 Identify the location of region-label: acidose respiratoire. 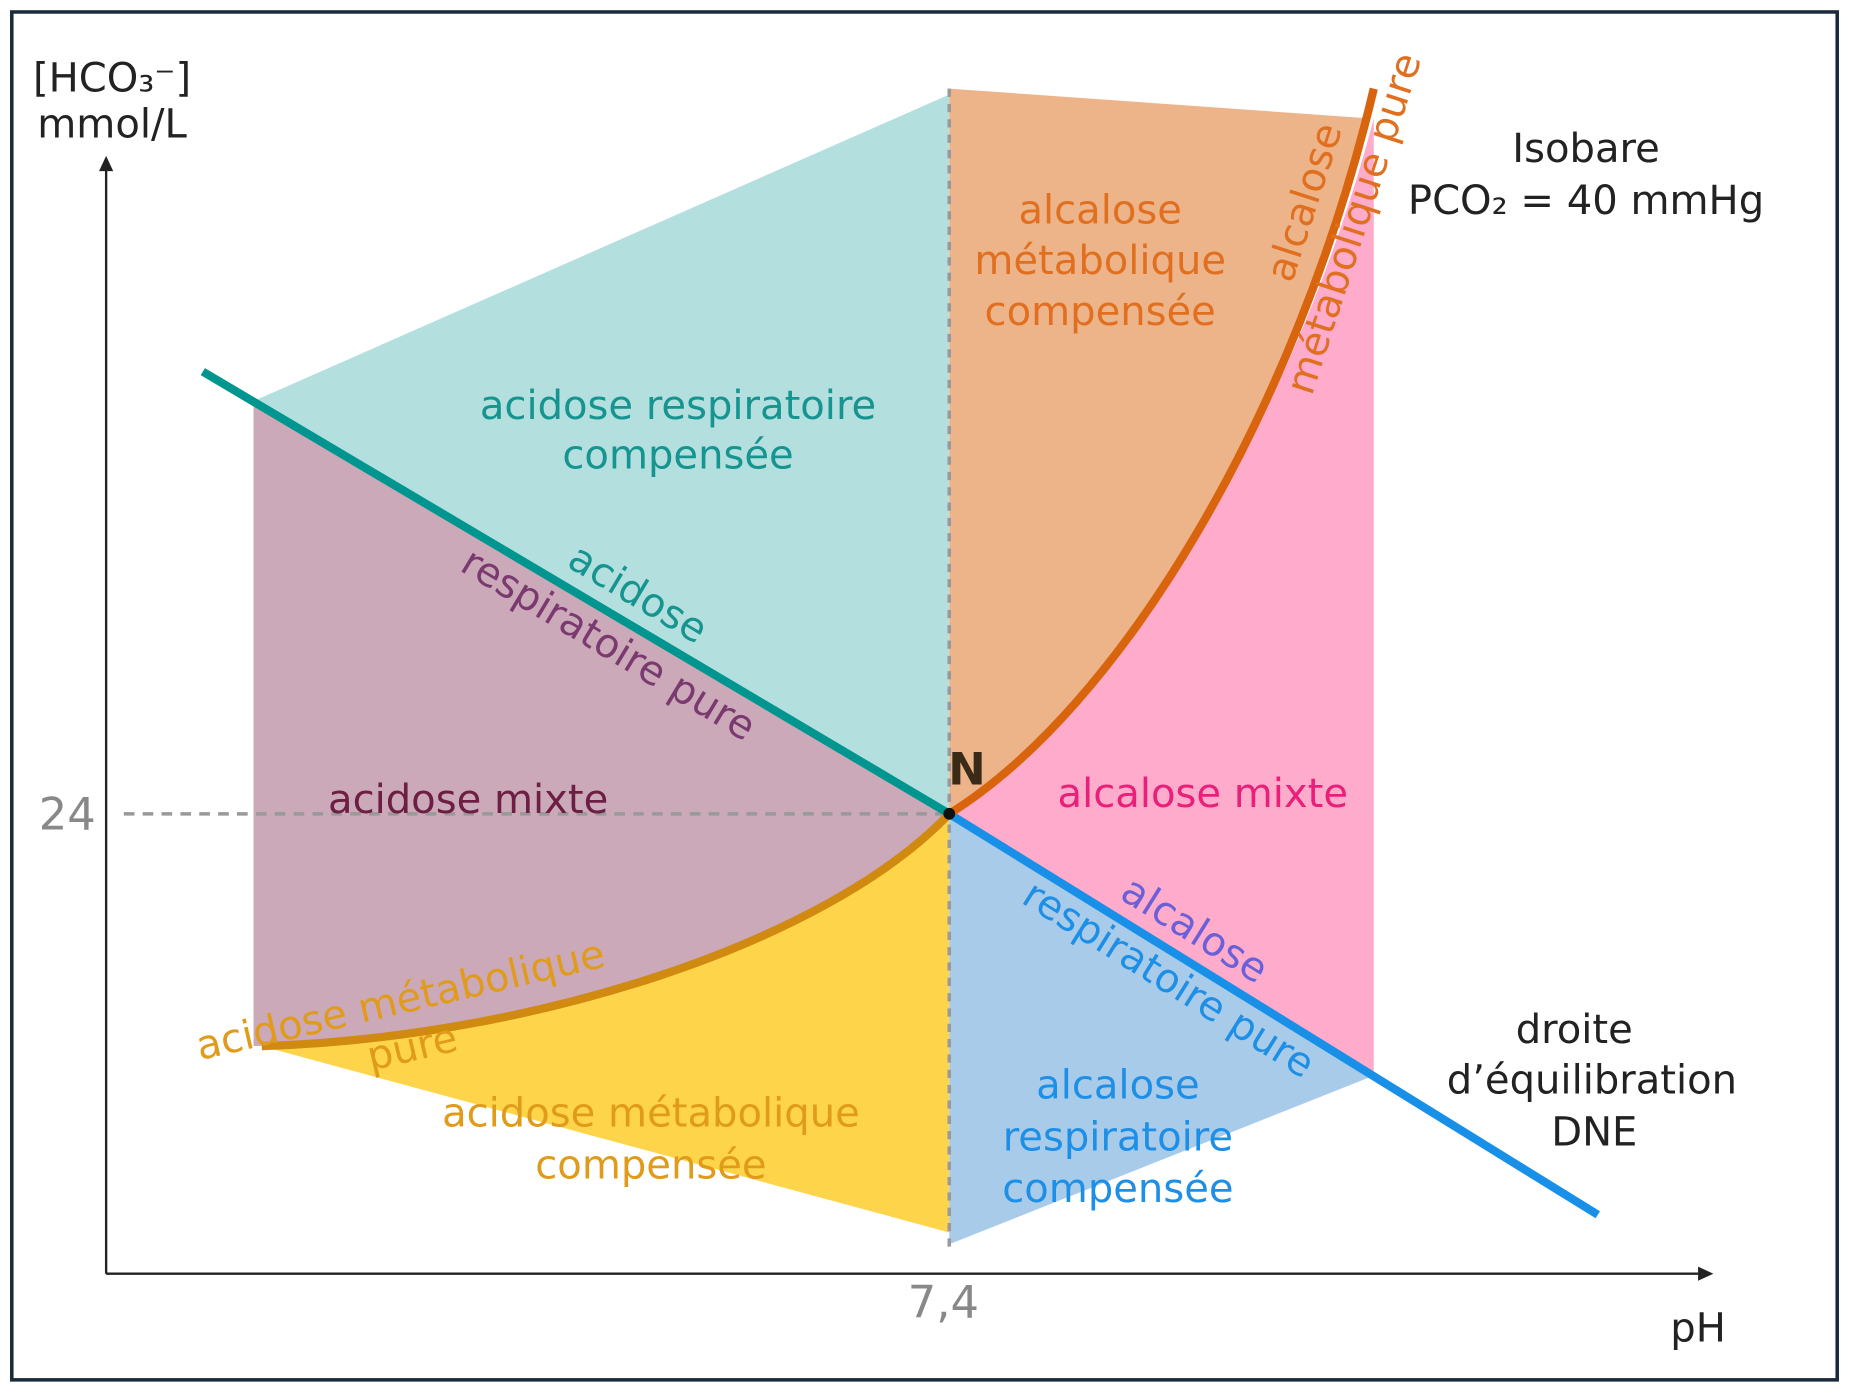
(678, 406).